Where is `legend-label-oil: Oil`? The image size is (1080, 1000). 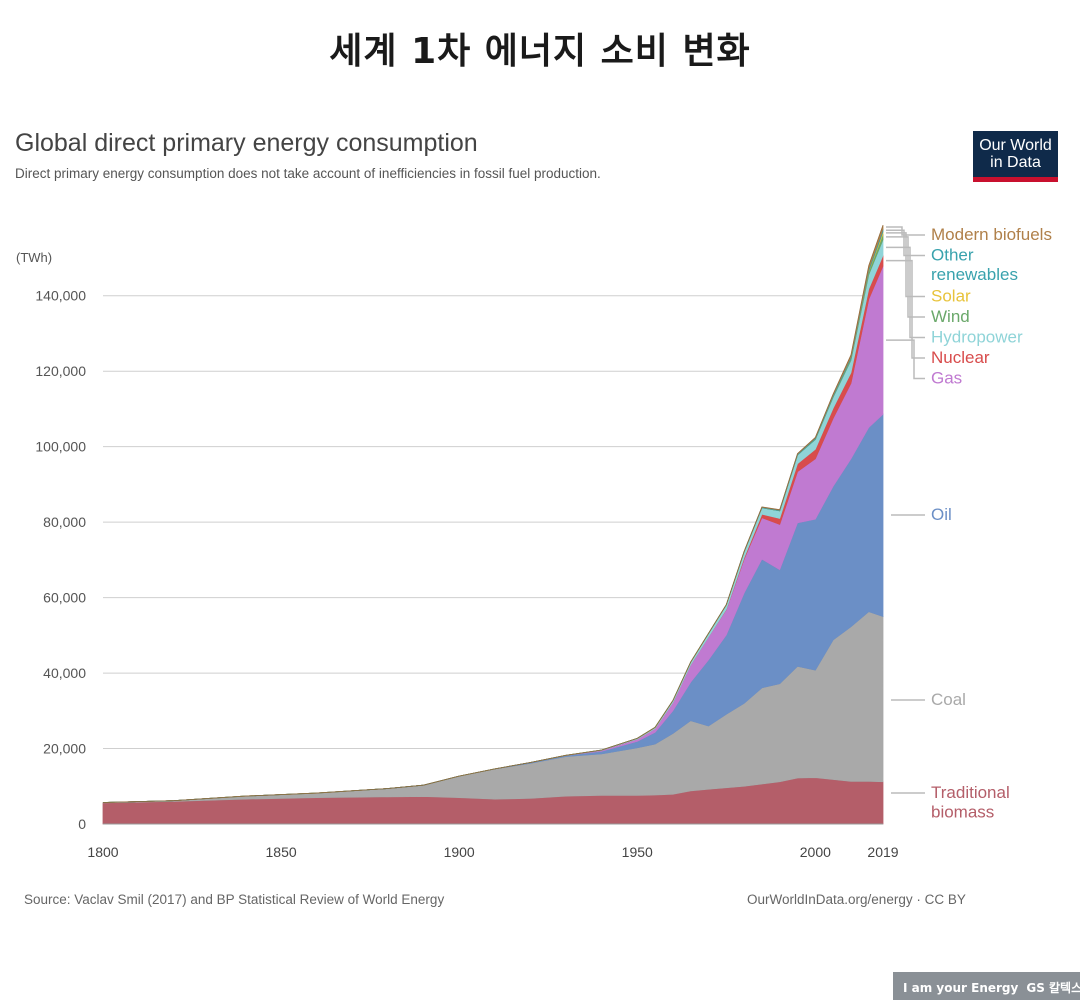
legend-label-oil: Oil is located at coordinates (941, 514).